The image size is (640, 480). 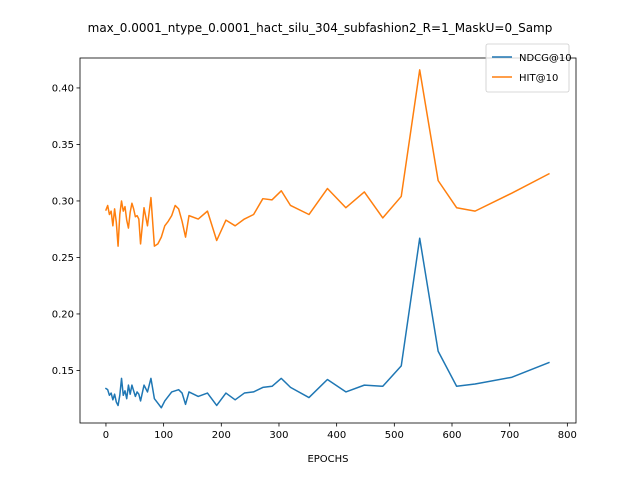 What do you see at coordinates (567, 435) in the screenshot?
I see `x-tick-label: 800` at bounding box center [567, 435].